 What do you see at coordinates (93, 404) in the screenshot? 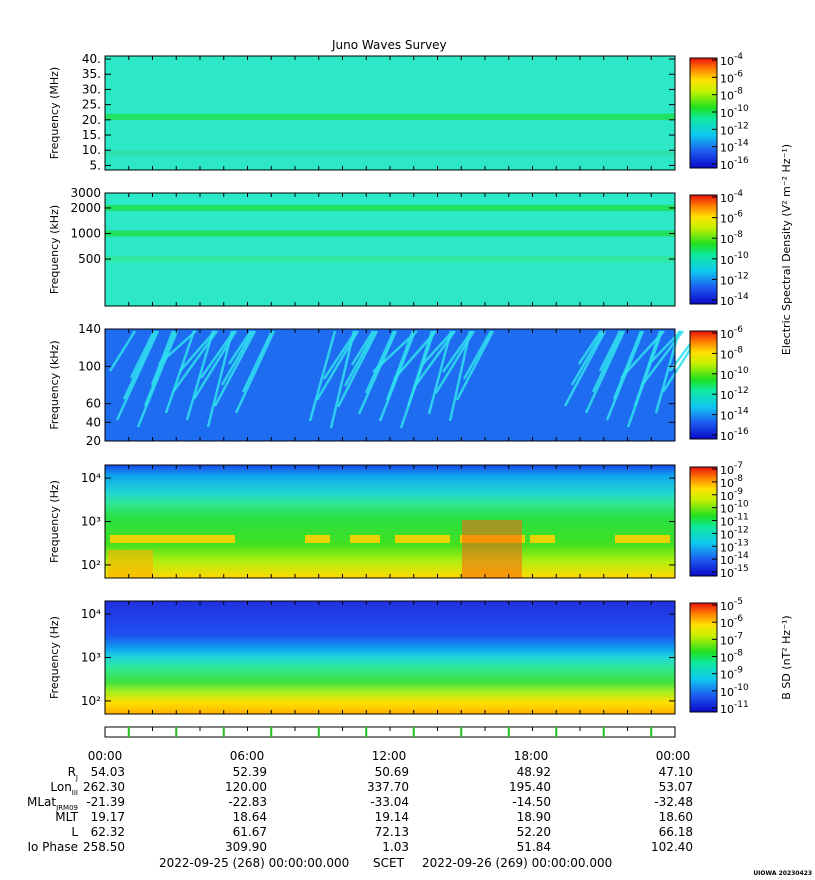
I see `y-tick-label: 60` at bounding box center [93, 404].